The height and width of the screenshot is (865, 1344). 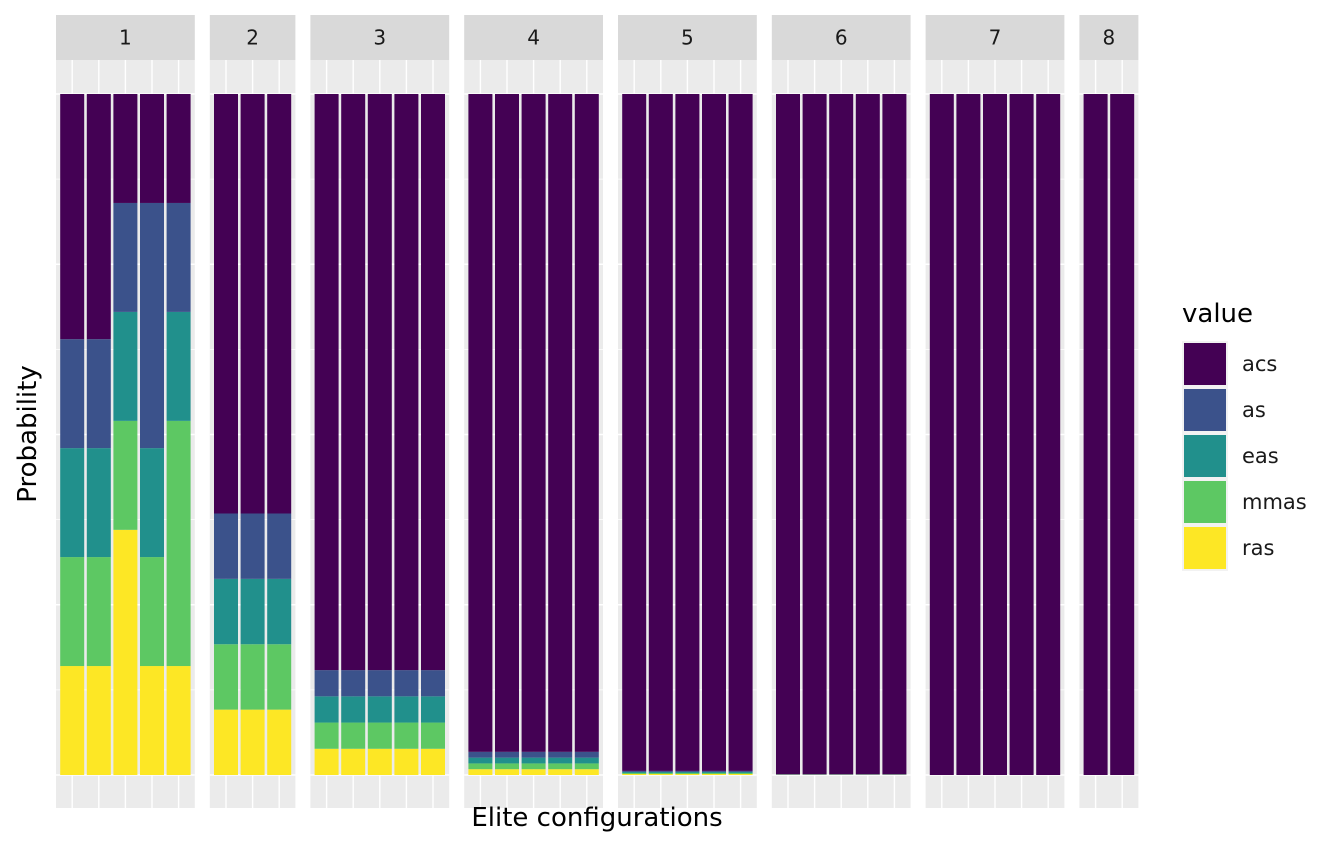 What do you see at coordinates (1205, 502) in the screenshot?
I see `legend-key-mmas` at bounding box center [1205, 502].